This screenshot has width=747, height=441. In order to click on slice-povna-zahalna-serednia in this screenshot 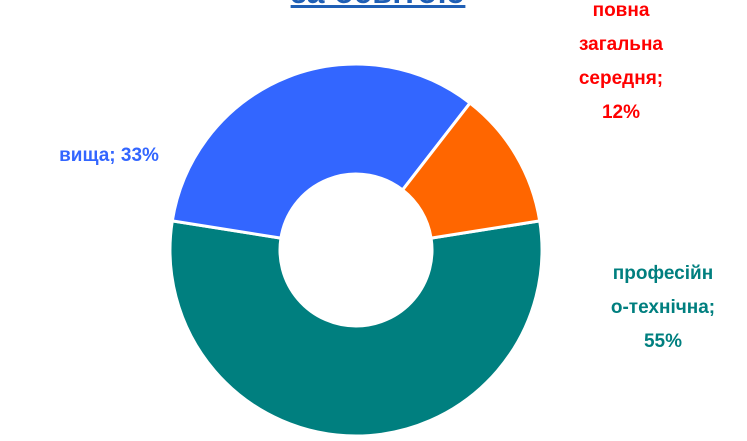, I will do `click(471, 170)`.